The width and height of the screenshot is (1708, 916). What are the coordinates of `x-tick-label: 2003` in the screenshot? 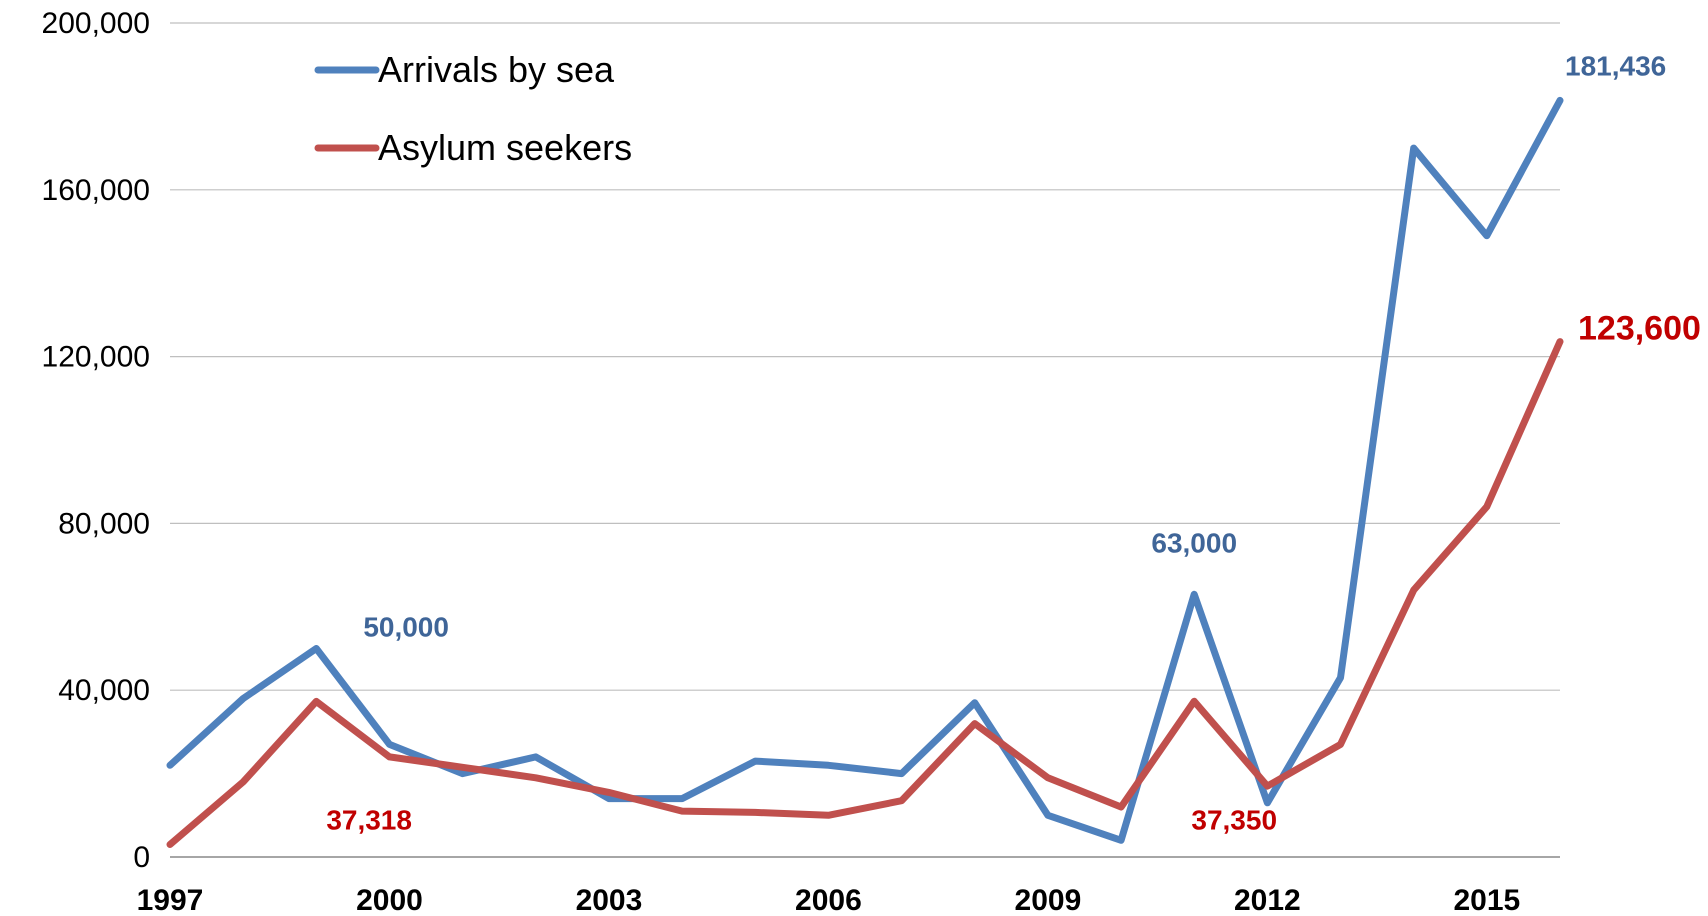 It's located at (609, 900).